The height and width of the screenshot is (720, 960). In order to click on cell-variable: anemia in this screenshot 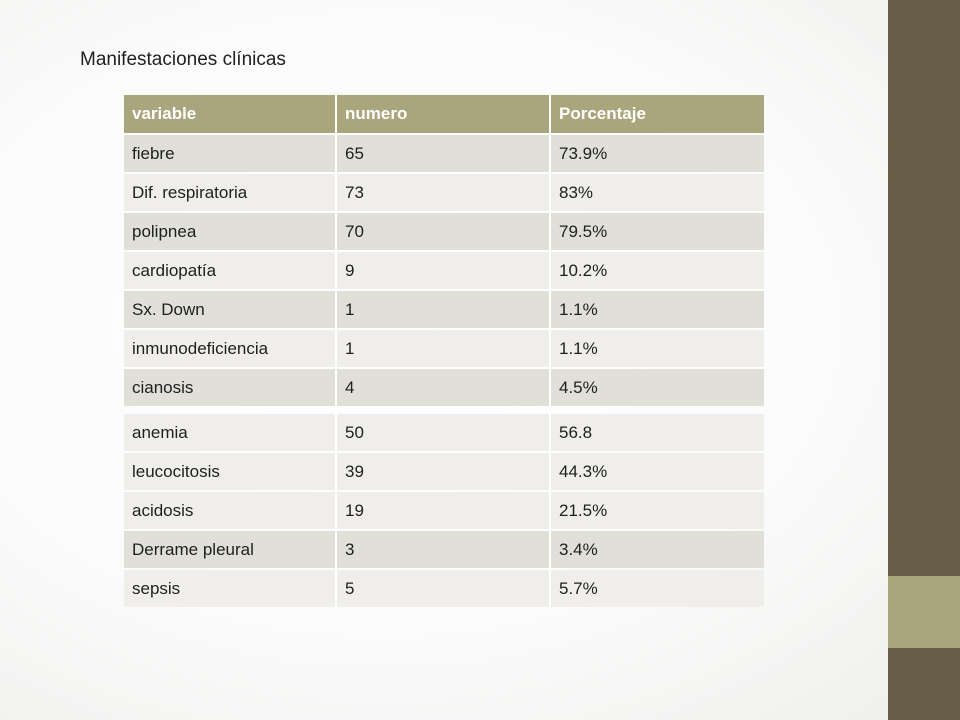, I will do `click(230, 432)`.